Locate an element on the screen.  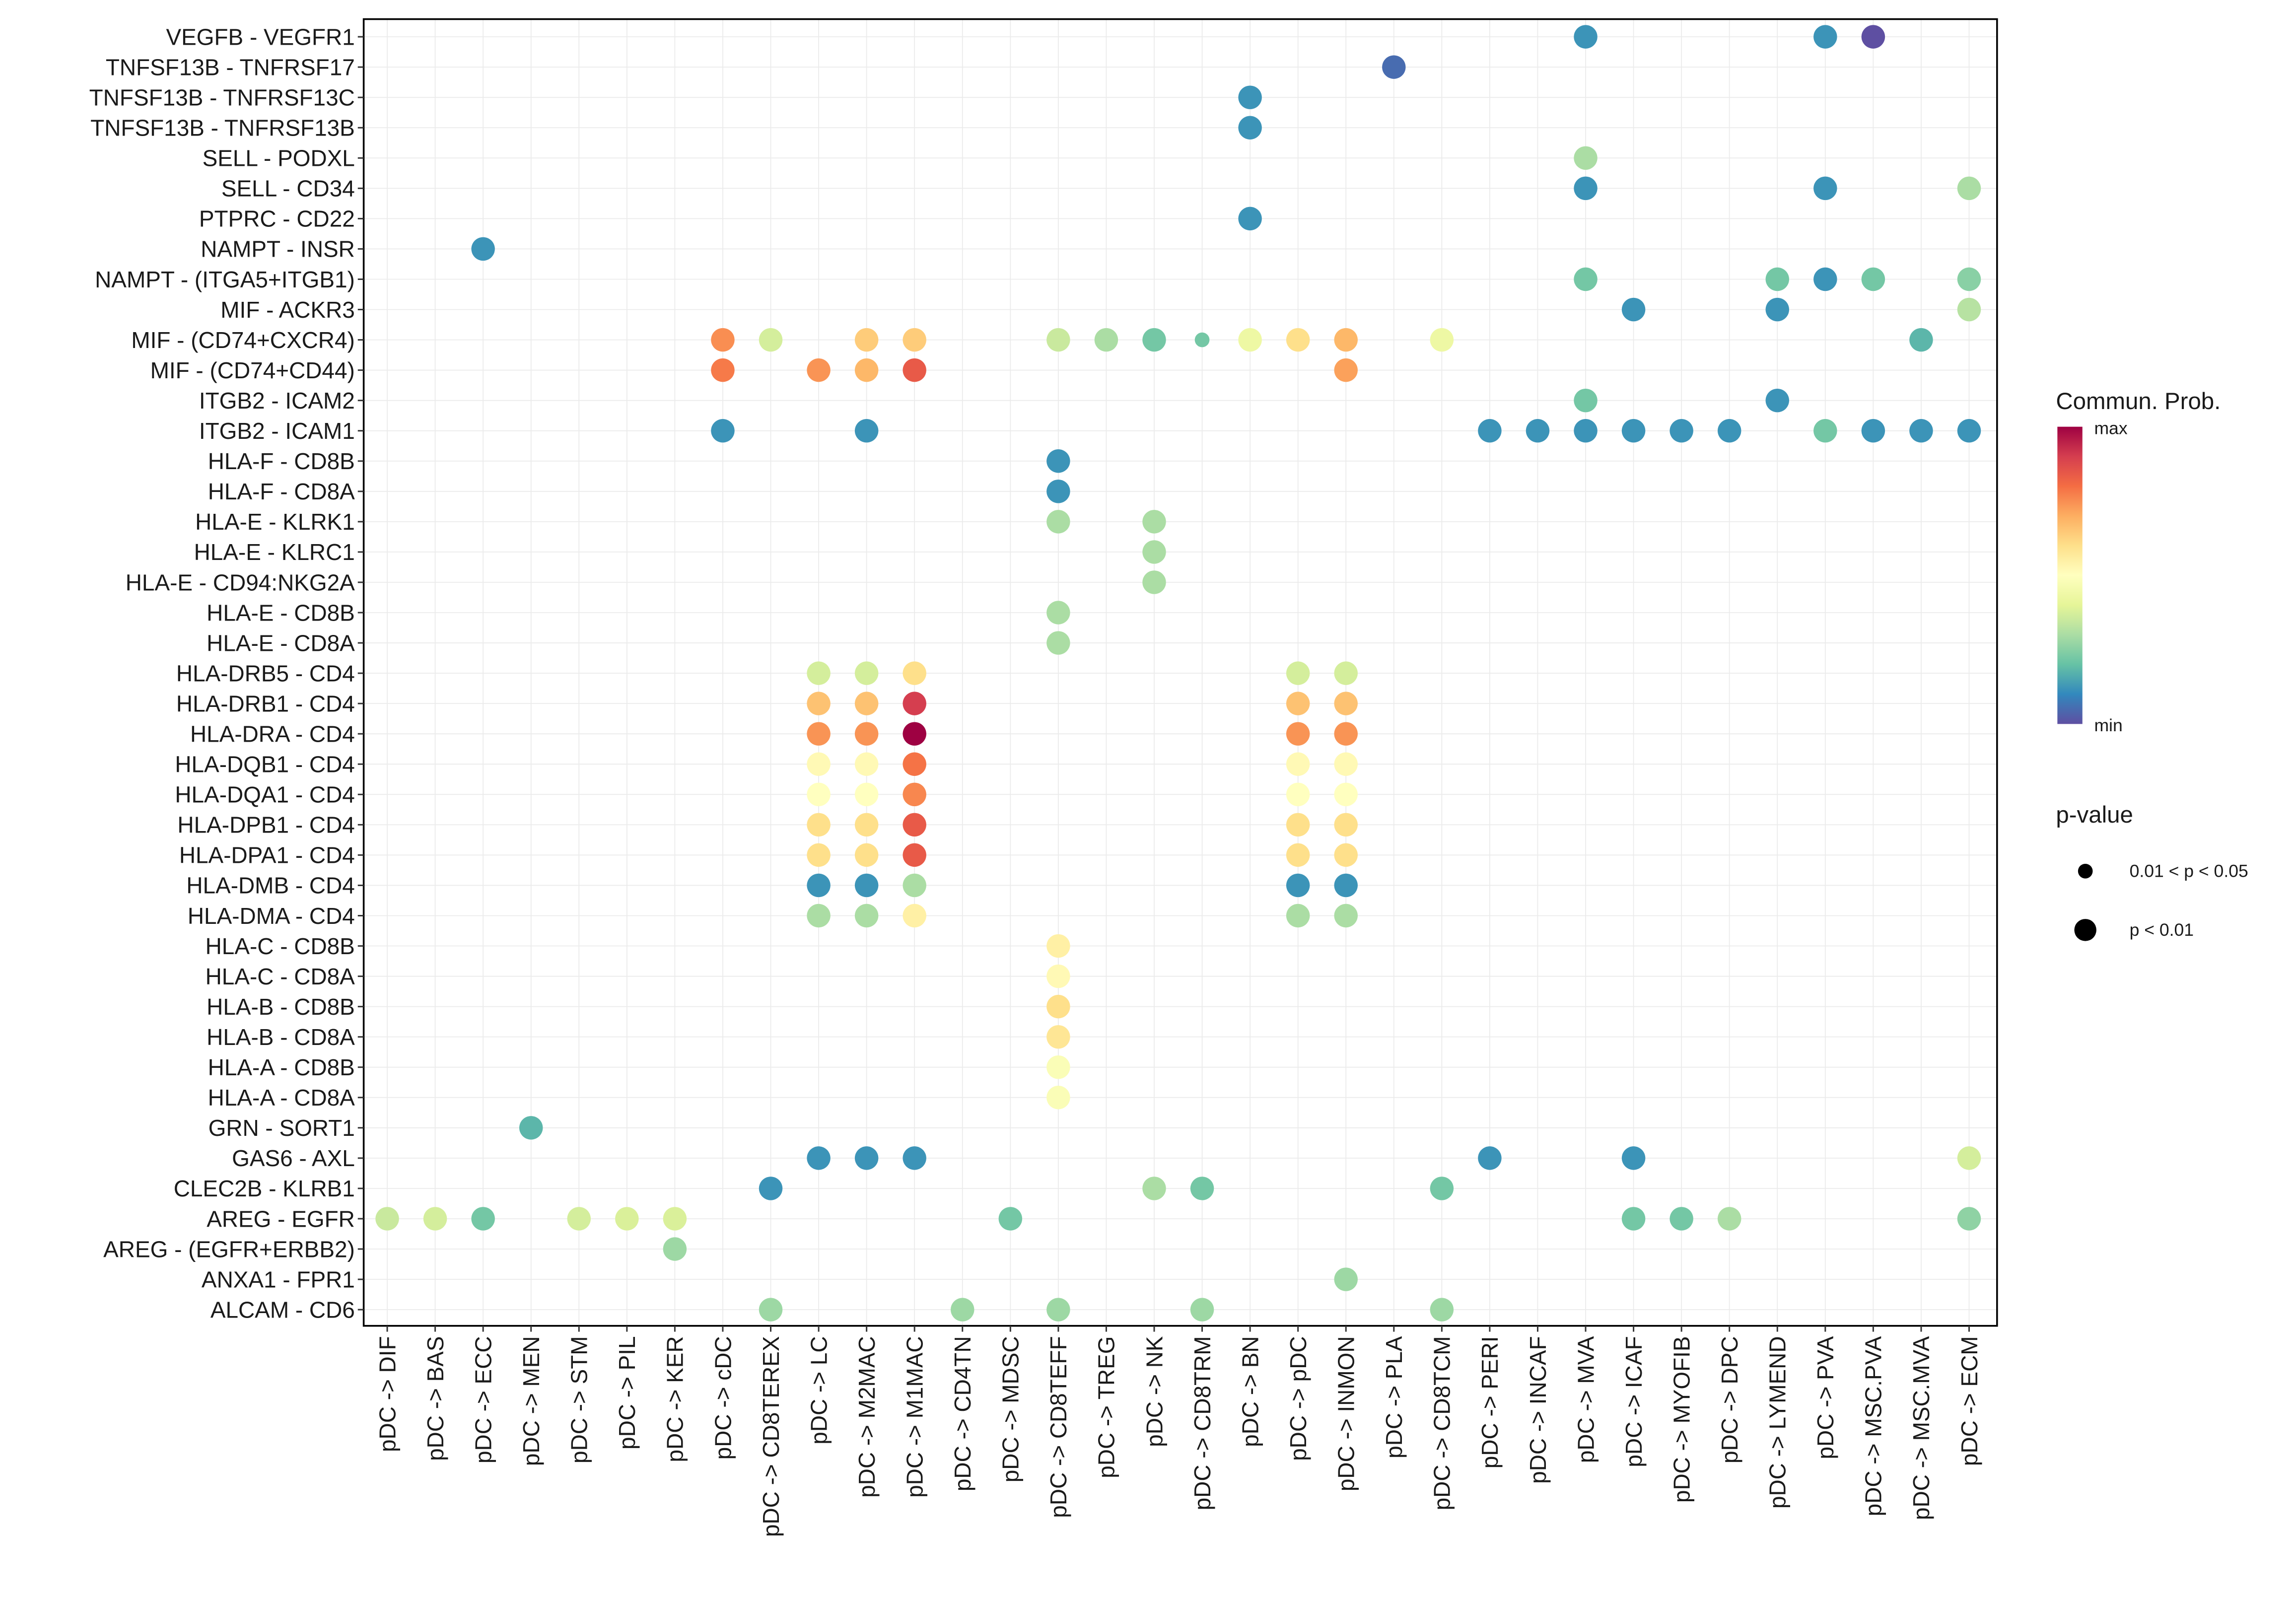
x-tick-label: pDC -> MYOFIB is located at coordinates (1682, 1419).